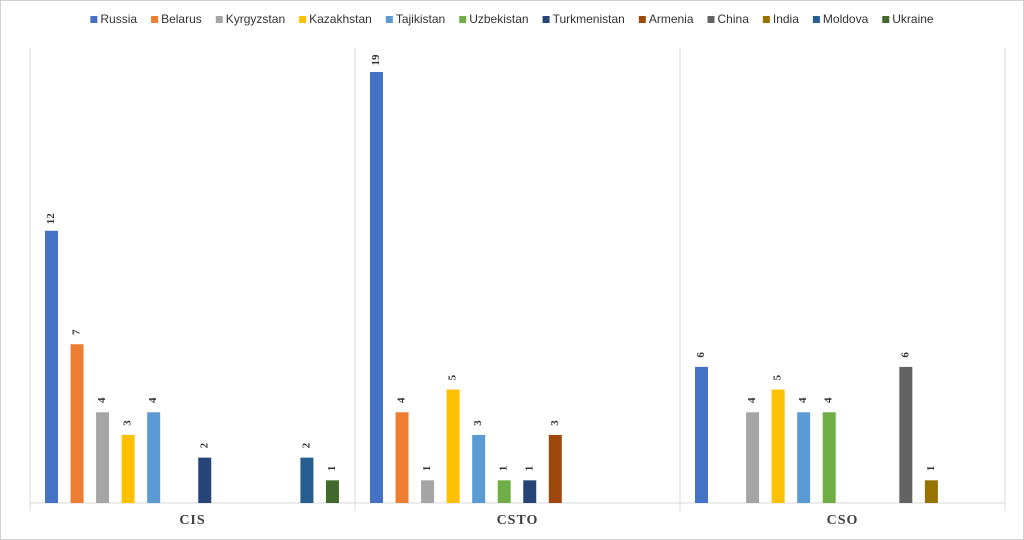  Describe the element at coordinates (51, 219) in the screenshot. I see `data-label: 12` at that location.